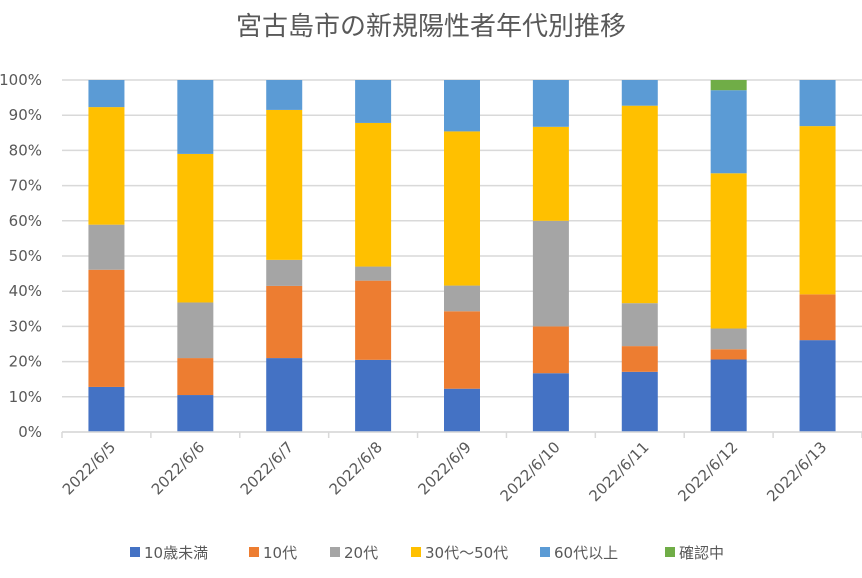 The height and width of the screenshot is (578, 862). What do you see at coordinates (25, 115) in the screenshot?
I see `y-tick-label: 90%` at bounding box center [25, 115].